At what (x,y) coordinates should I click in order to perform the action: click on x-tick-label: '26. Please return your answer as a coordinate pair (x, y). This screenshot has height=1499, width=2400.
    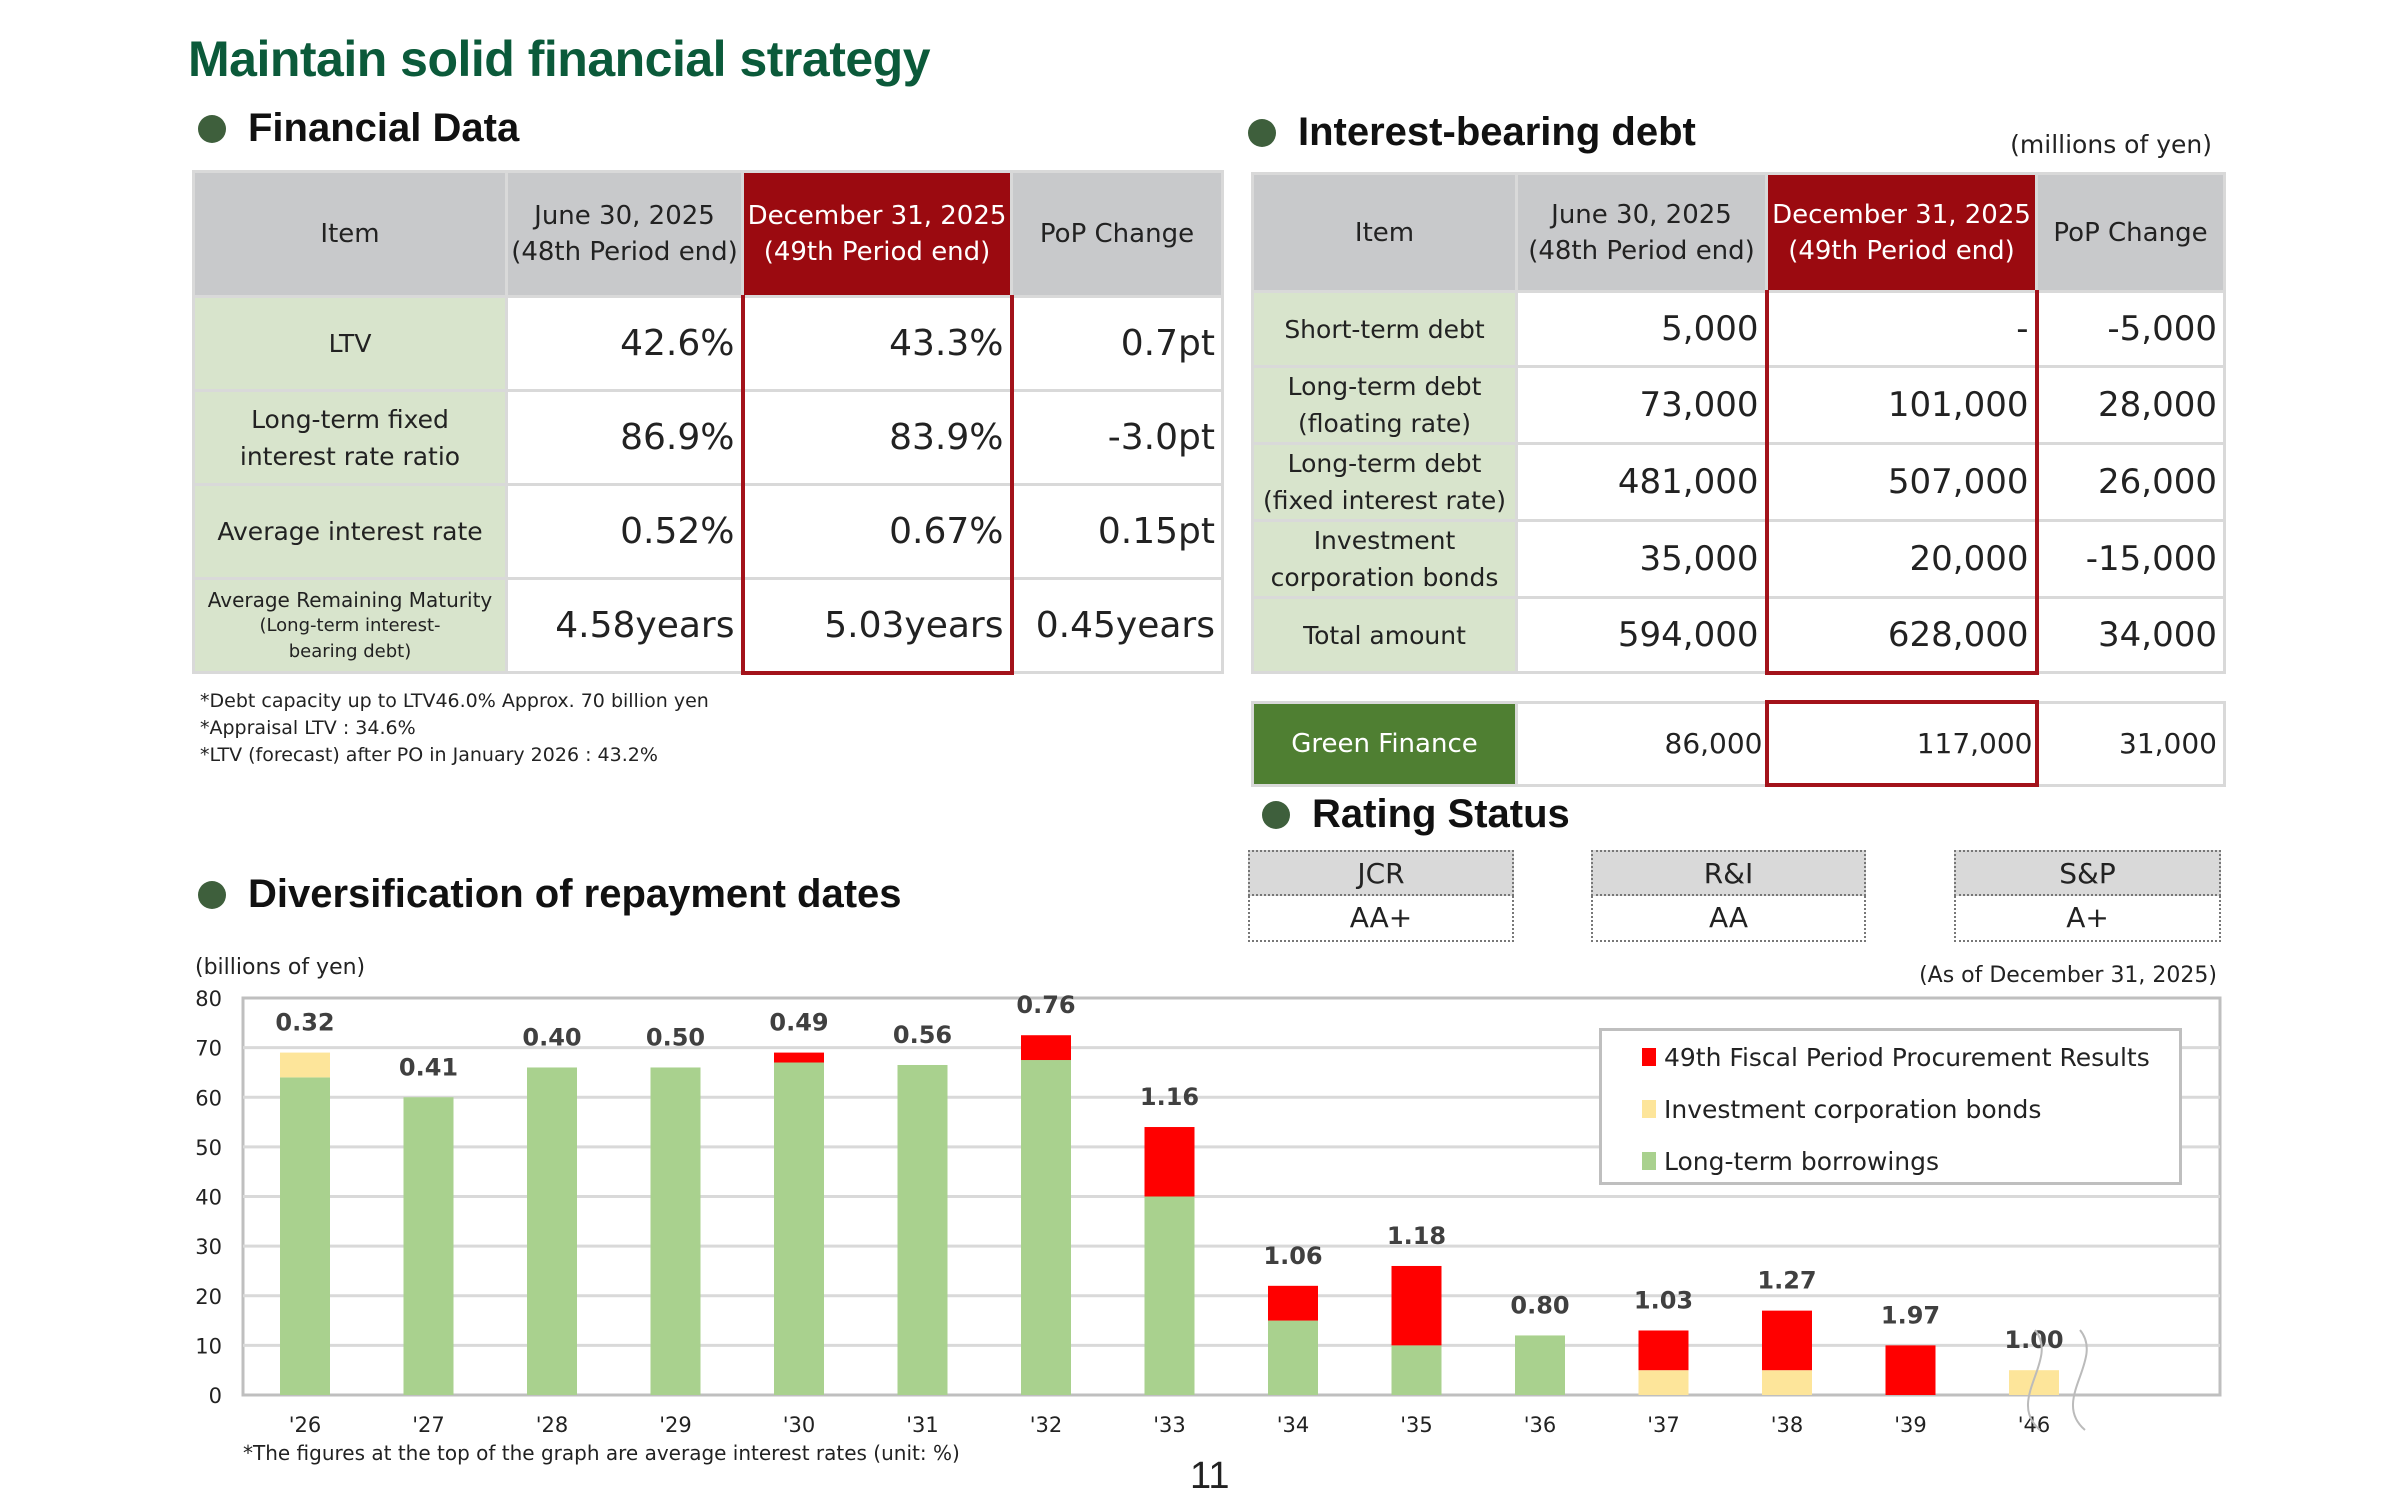
    Looking at the image, I should click on (305, 1425).